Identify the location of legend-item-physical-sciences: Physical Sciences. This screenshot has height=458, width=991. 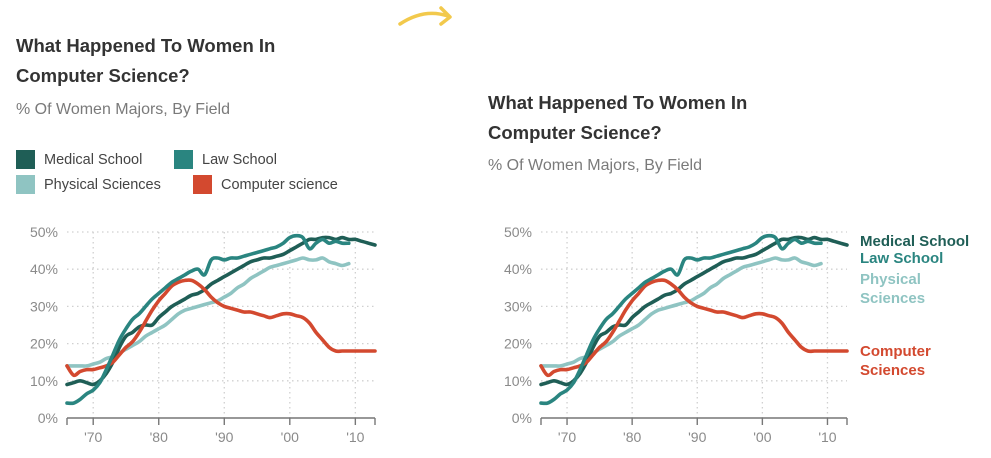
(88, 184).